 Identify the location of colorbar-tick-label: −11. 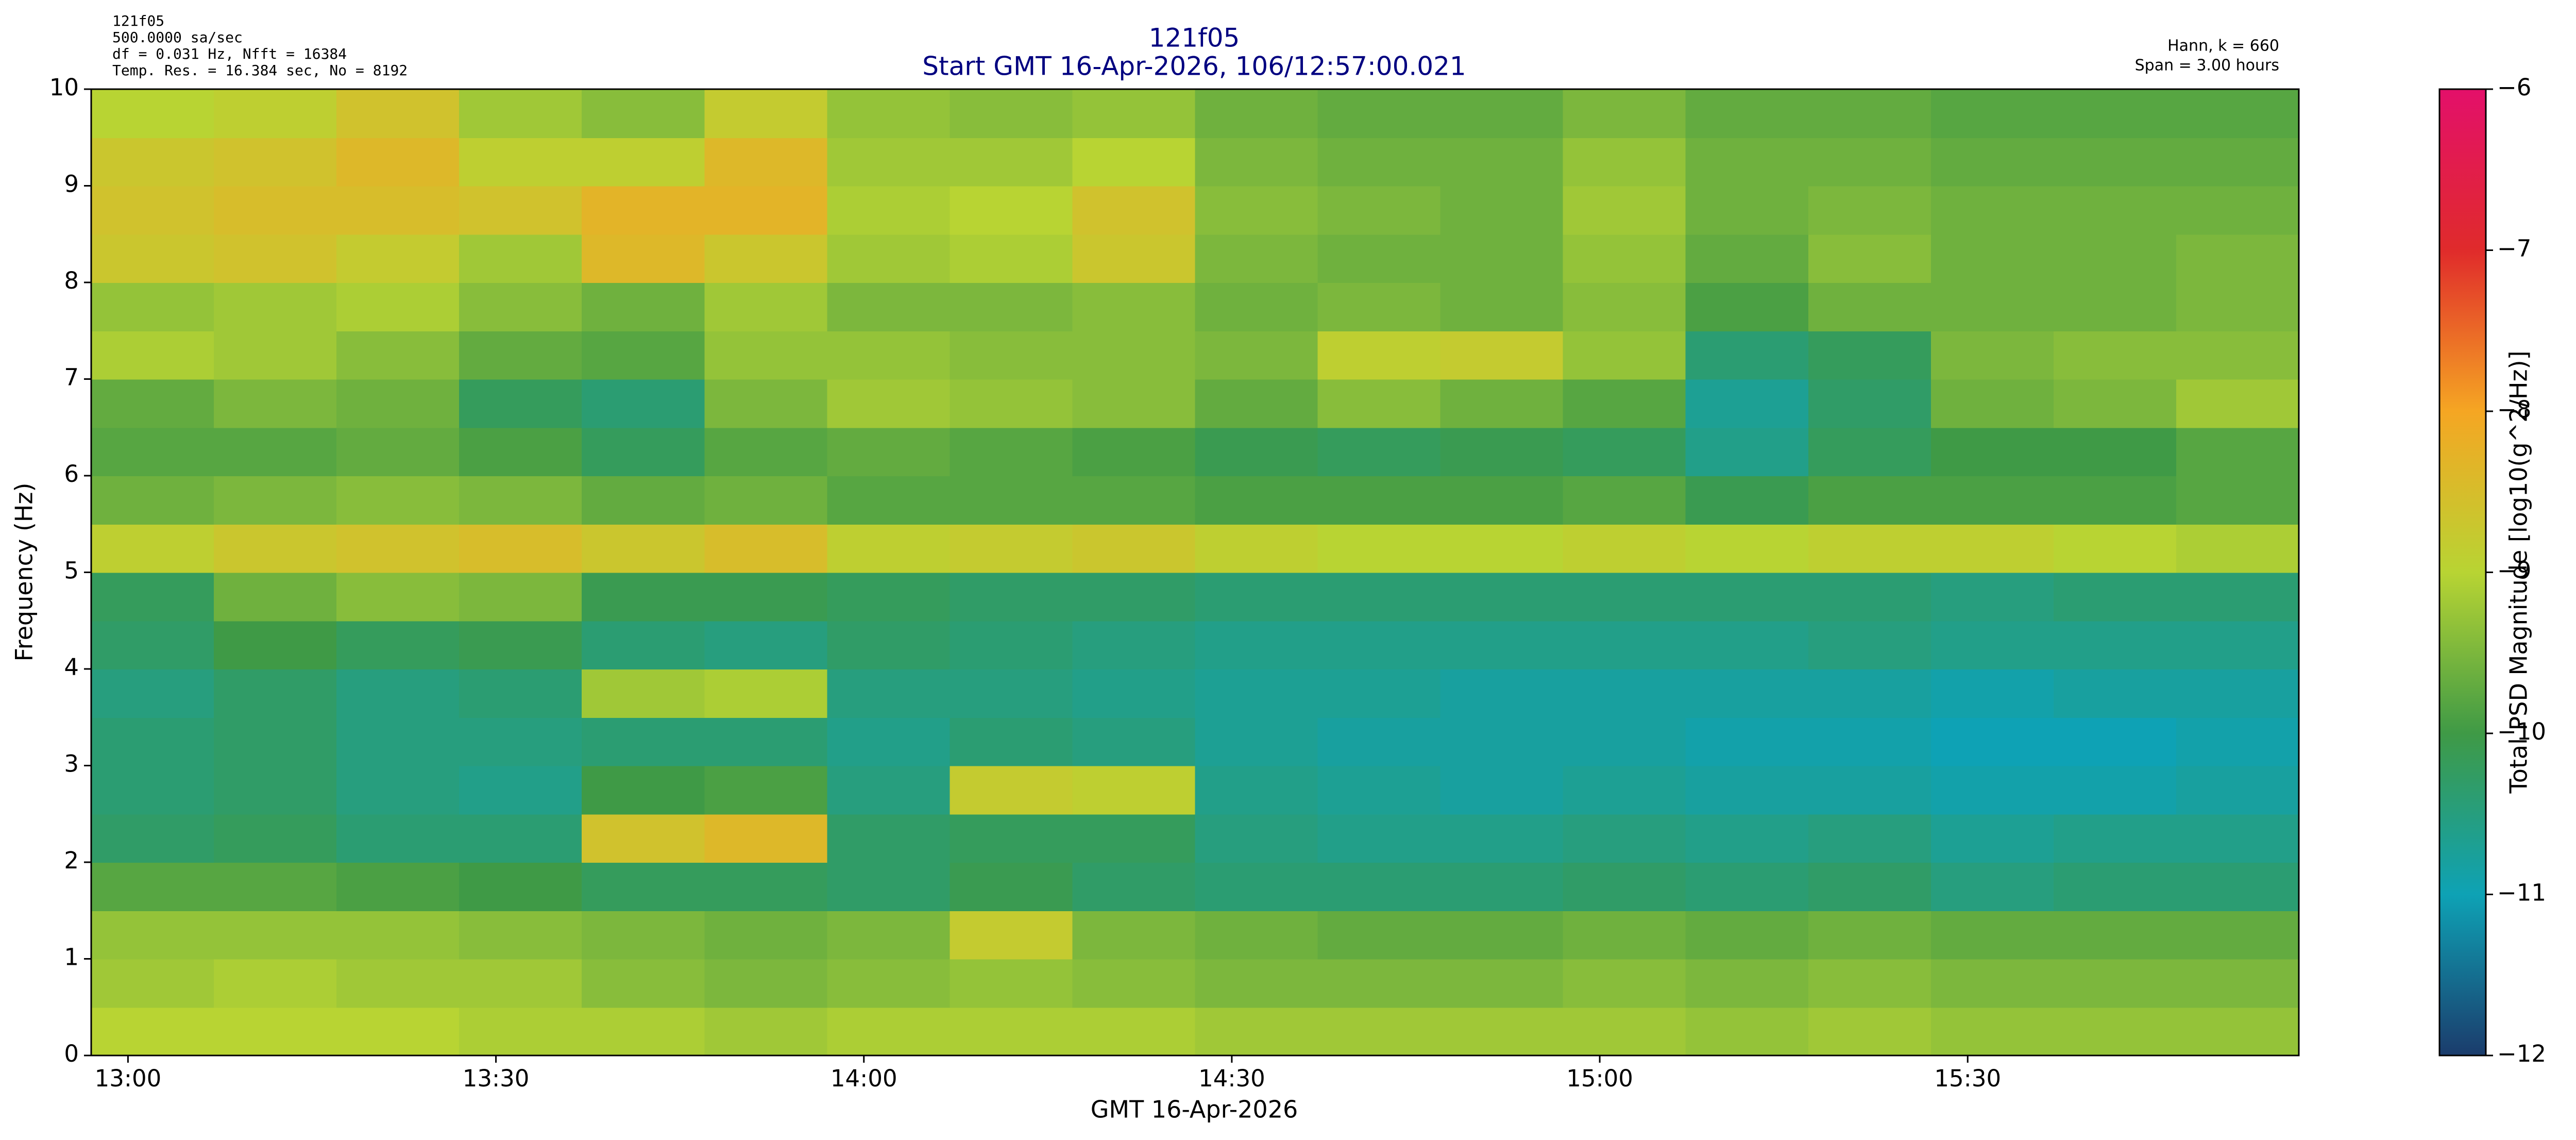
(2521, 893).